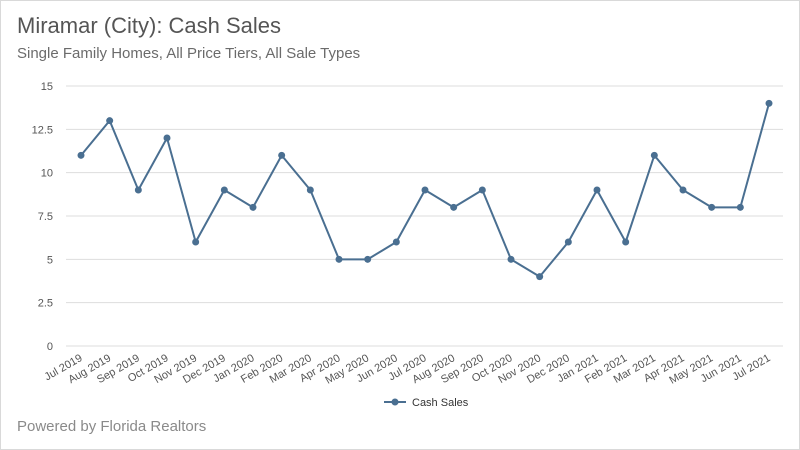 The width and height of the screenshot is (800, 450). Describe the element at coordinates (50, 347) in the screenshot. I see `y-tick-label: 0` at that location.